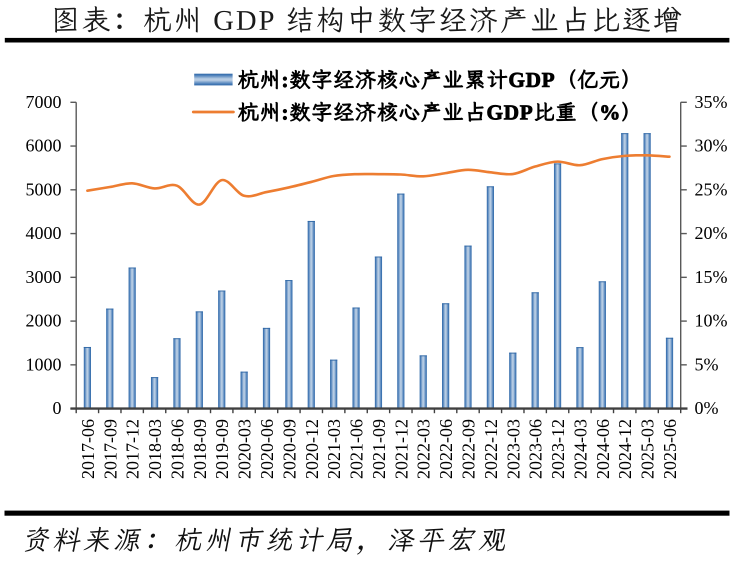 The height and width of the screenshot is (570, 749). What do you see at coordinates (44, 277) in the screenshot?
I see `svg-text: 3000` at bounding box center [44, 277].